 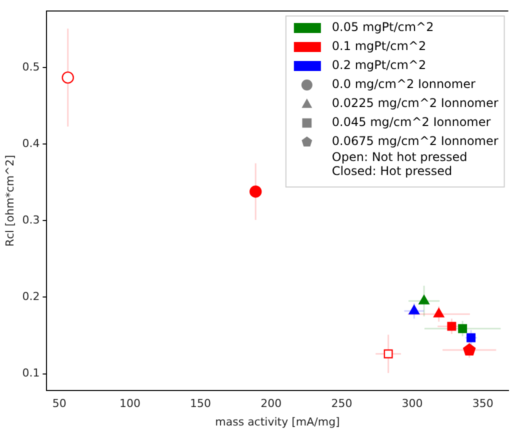 What do you see at coordinates (201, 403) in the screenshot?
I see `x-tick-label: 150` at bounding box center [201, 403].